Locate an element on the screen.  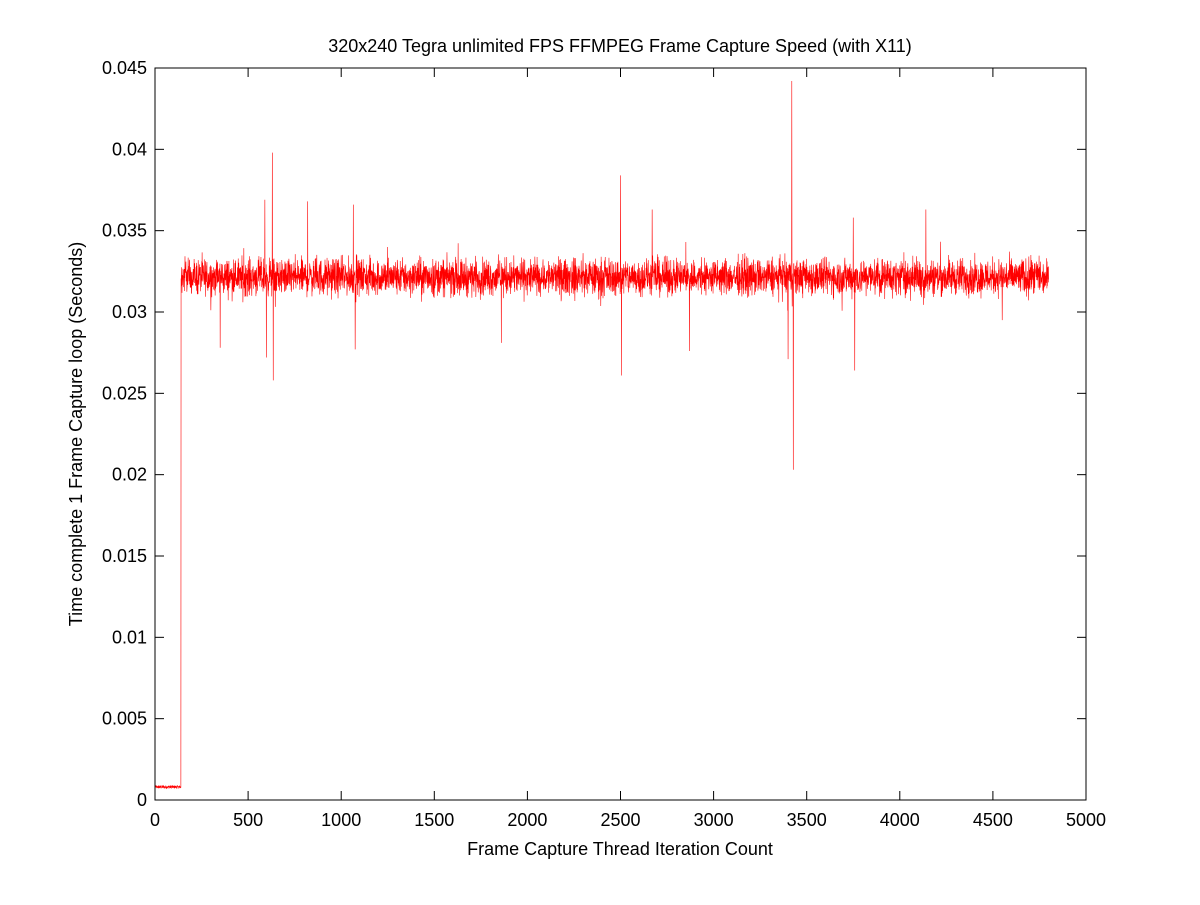
x-tick-label: 0 is located at coordinates (155, 820).